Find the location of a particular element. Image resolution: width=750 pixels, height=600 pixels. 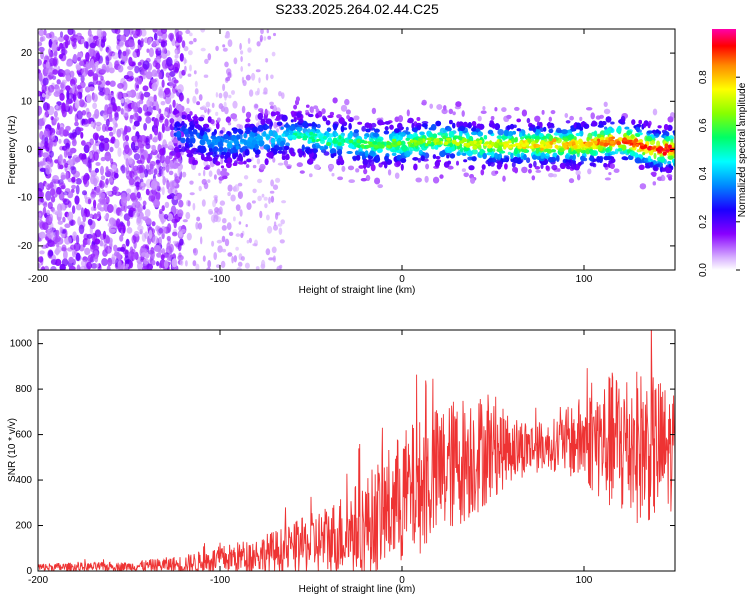

x-tick-label: -200 is located at coordinates (38, 279).